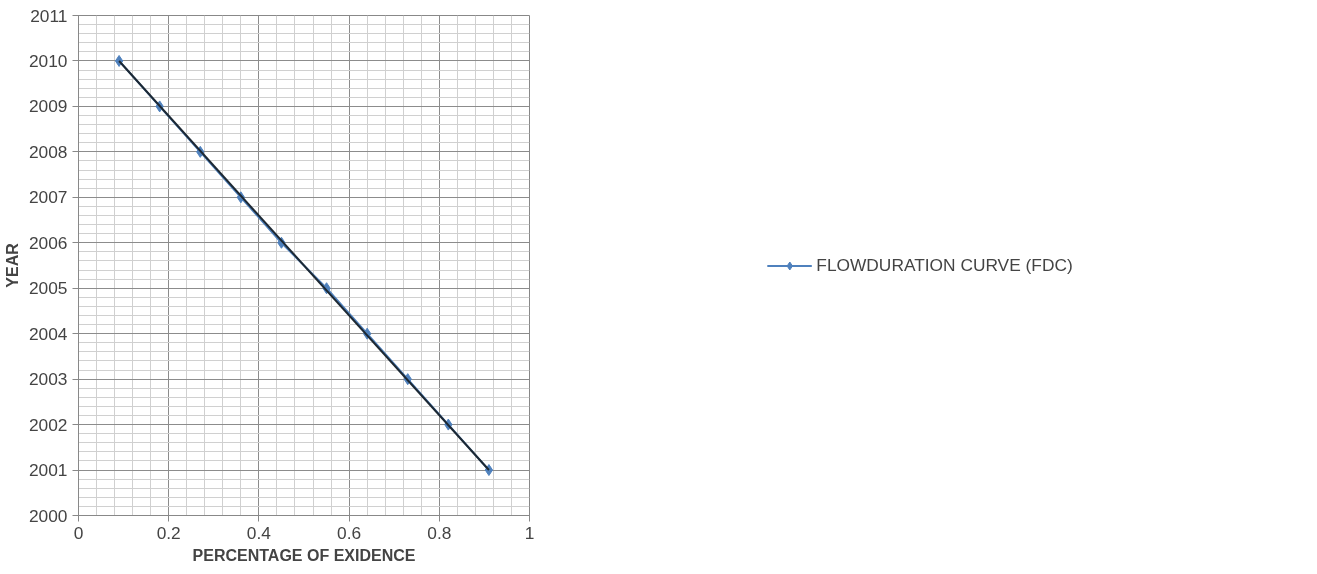 The height and width of the screenshot is (574, 1317). What do you see at coordinates (48, 470) in the screenshot?
I see `y-tick-label: 2001` at bounding box center [48, 470].